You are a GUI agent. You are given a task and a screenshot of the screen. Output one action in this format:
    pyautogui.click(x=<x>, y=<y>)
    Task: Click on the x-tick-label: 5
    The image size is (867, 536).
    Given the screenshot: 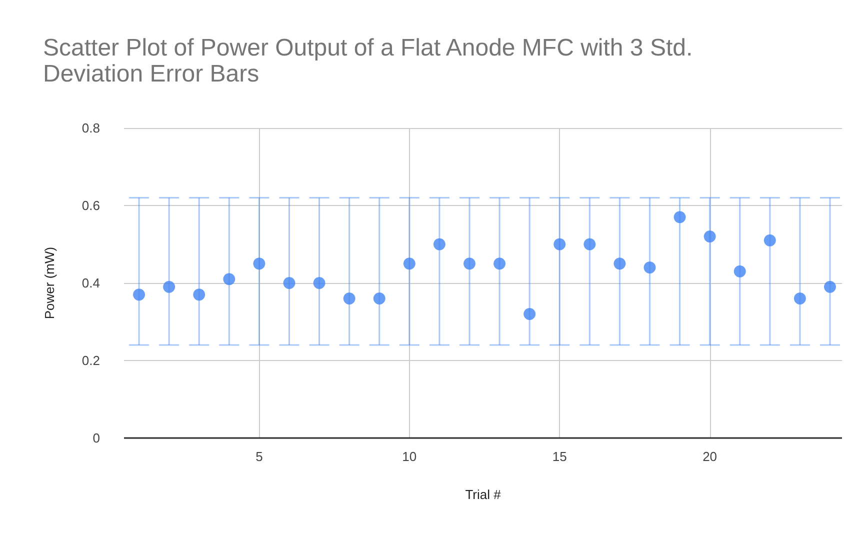 What is the action you would take?
    pyautogui.click(x=259, y=456)
    